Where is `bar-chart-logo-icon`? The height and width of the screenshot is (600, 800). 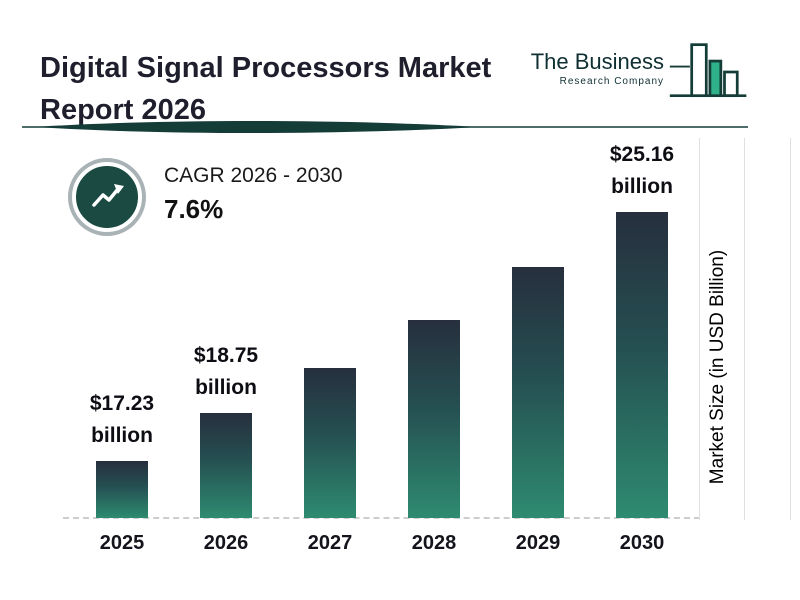 bar-chart-logo-icon is located at coordinates (708, 70).